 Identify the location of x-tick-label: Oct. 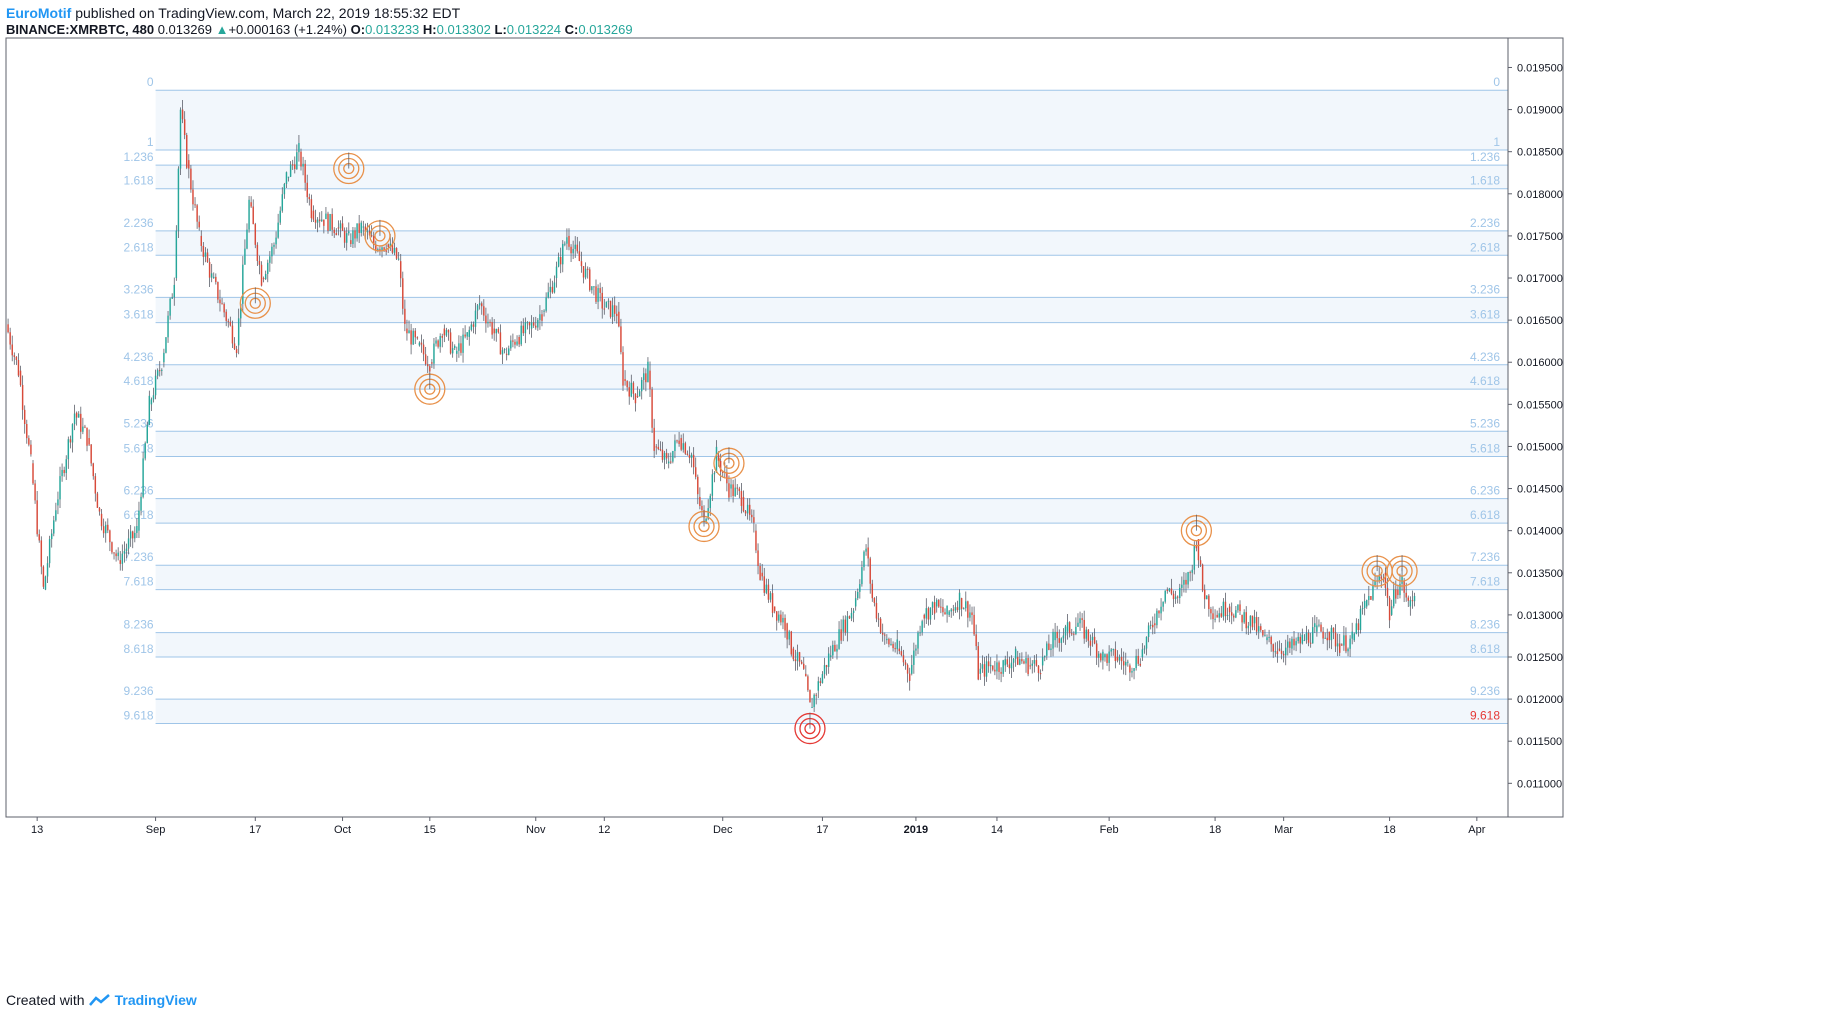
(342, 830).